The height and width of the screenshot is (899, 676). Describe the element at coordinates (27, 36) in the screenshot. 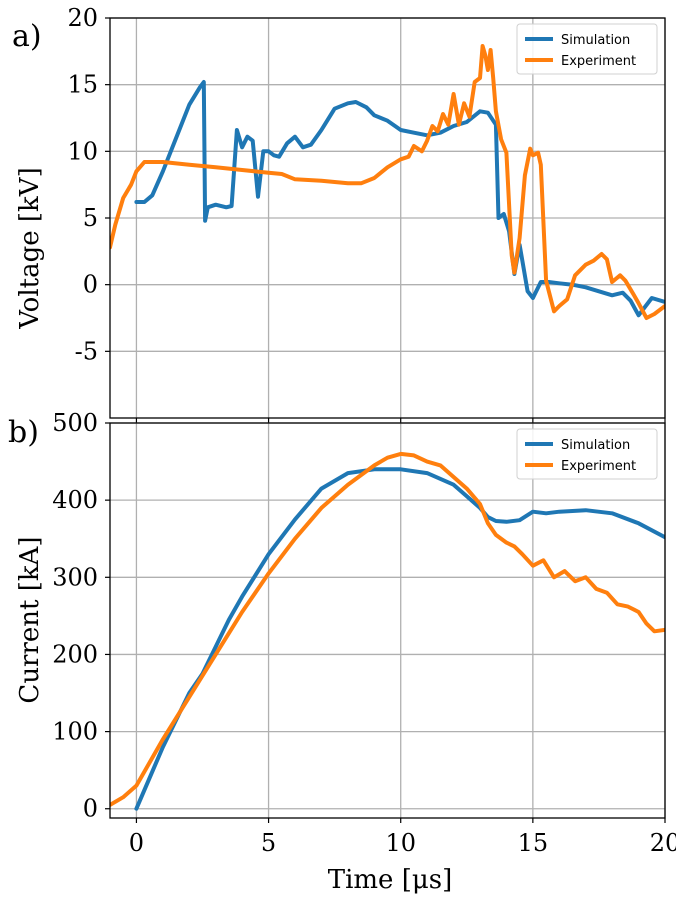

I see `panel-label-a: a)` at that location.